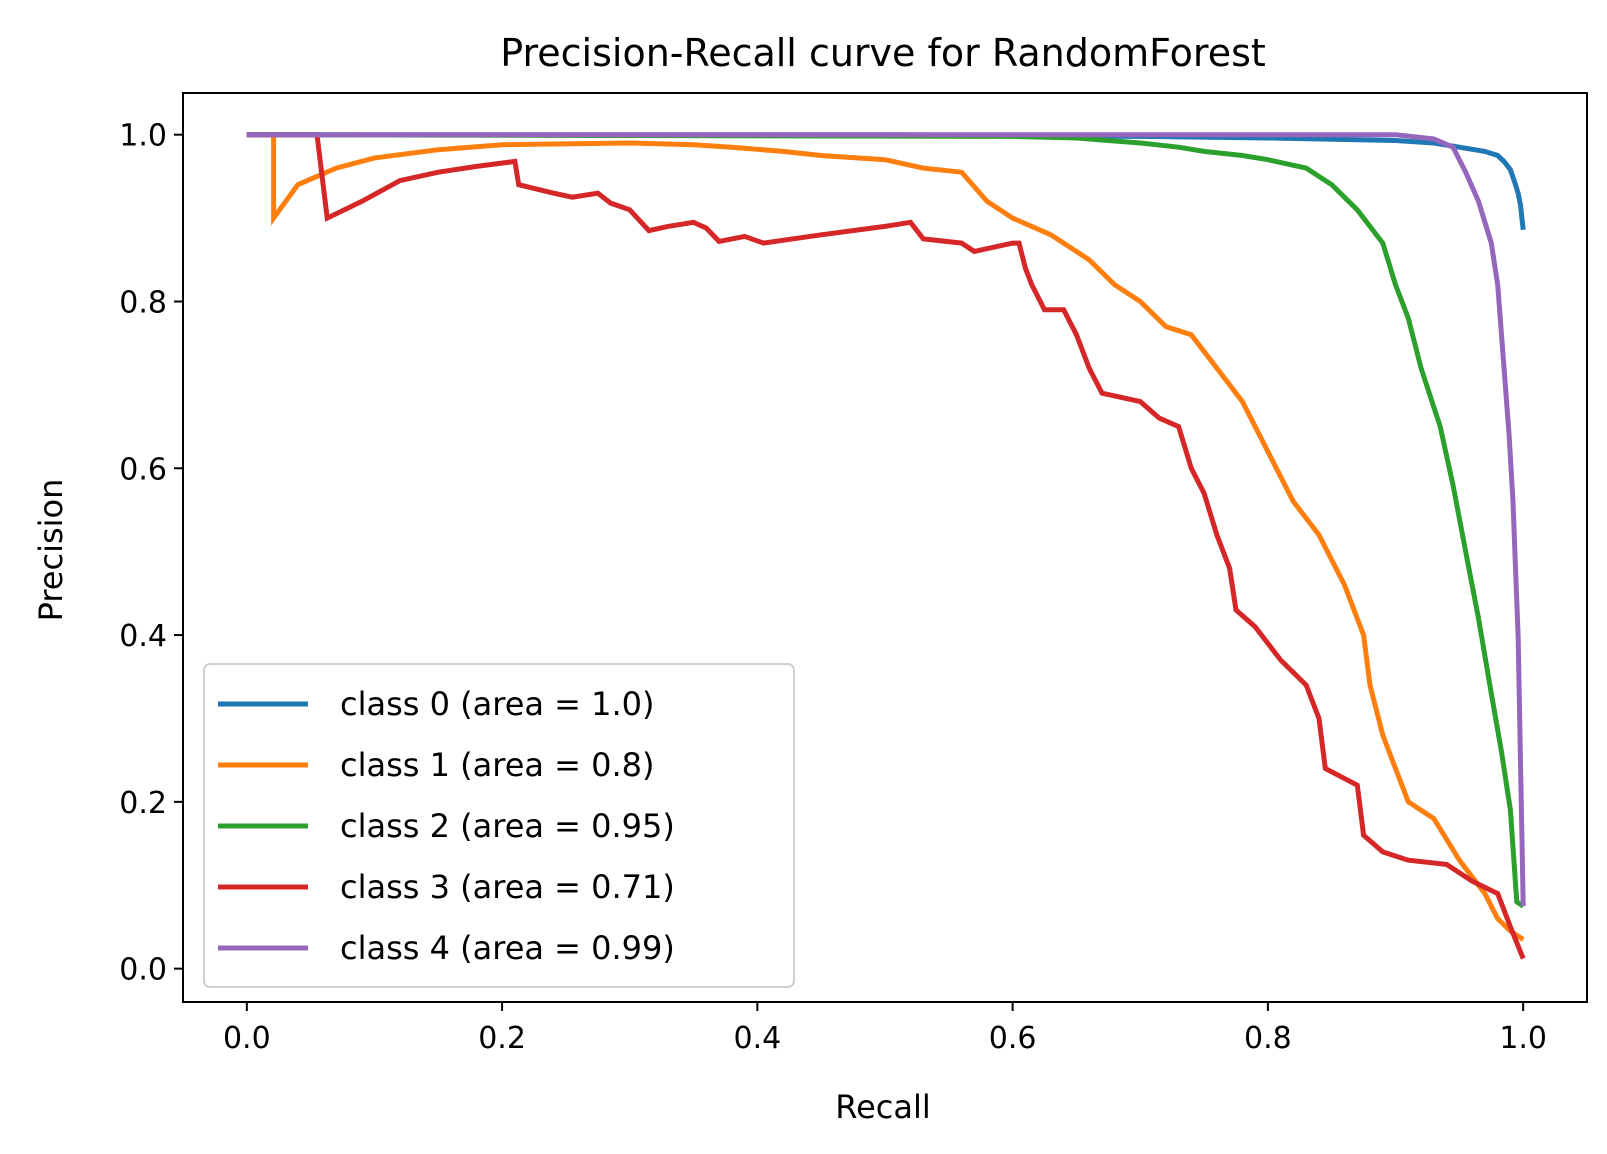  Describe the element at coordinates (143, 636) in the screenshot. I see `y-tick-label: 0.4` at that location.